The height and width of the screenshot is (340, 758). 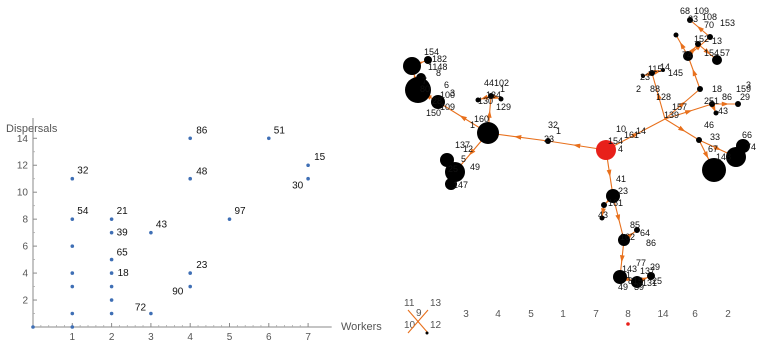 What do you see at coordinates (685, 11) in the screenshot?
I see `node-label: 68` at bounding box center [685, 11].